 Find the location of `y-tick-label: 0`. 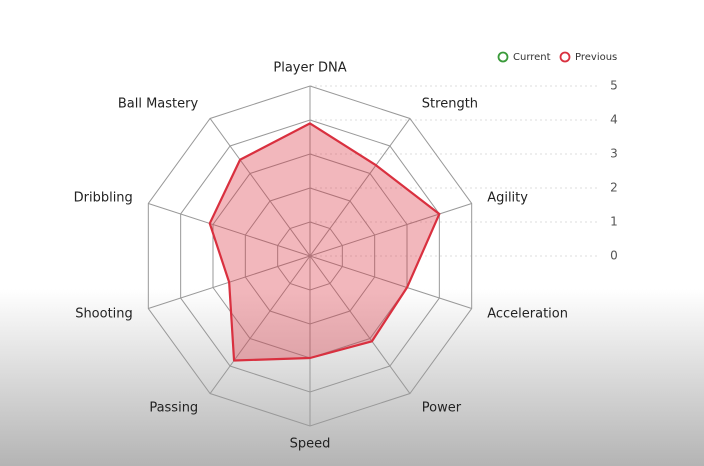

y-tick-label: 0 is located at coordinates (614, 256).